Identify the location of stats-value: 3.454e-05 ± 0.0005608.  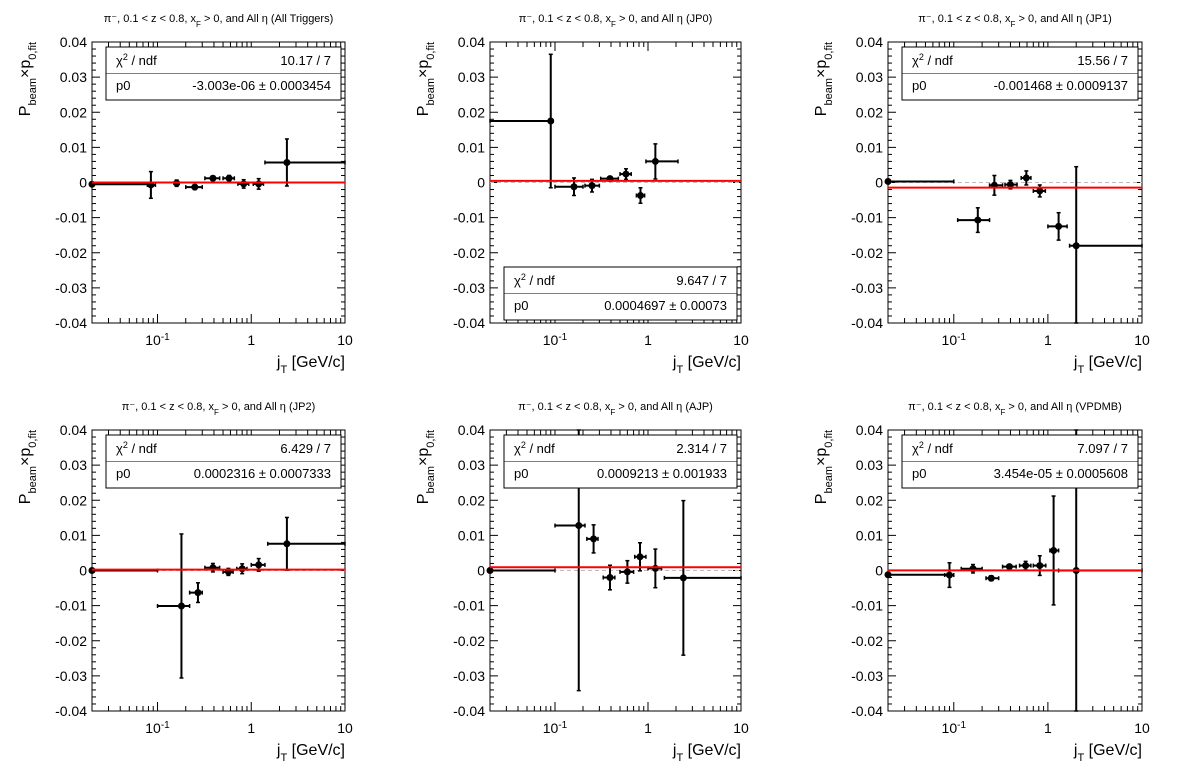
(1061, 473).